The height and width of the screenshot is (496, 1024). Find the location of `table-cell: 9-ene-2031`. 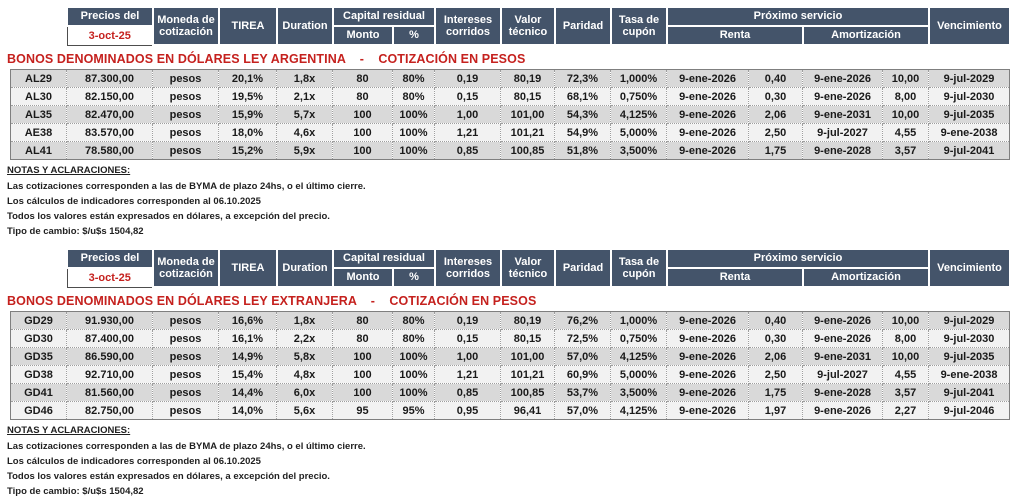

table-cell: 9-ene-2031 is located at coordinates (842, 356).